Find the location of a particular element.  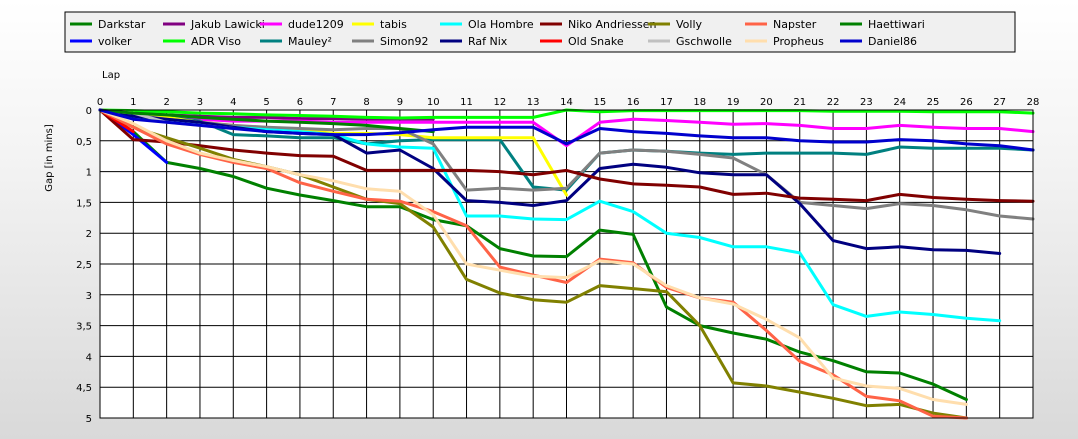

x-tick-label: 9 is located at coordinates (400, 102).